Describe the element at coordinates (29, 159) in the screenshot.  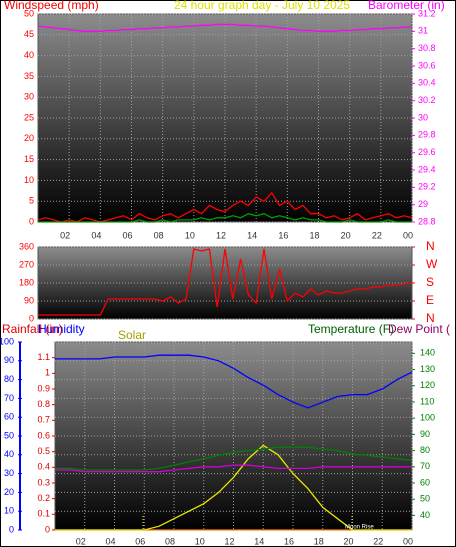
I see `y-tick-label: 15` at that location.